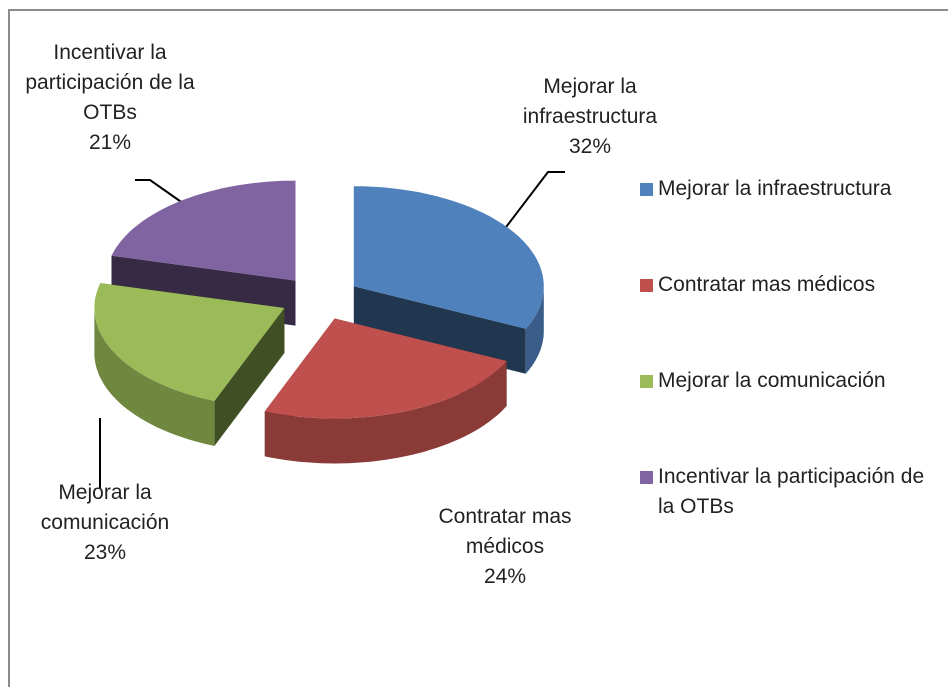 The image size is (948, 687). Describe the element at coordinates (590, 146) in the screenshot. I see `data-label-value: 32%` at that location.